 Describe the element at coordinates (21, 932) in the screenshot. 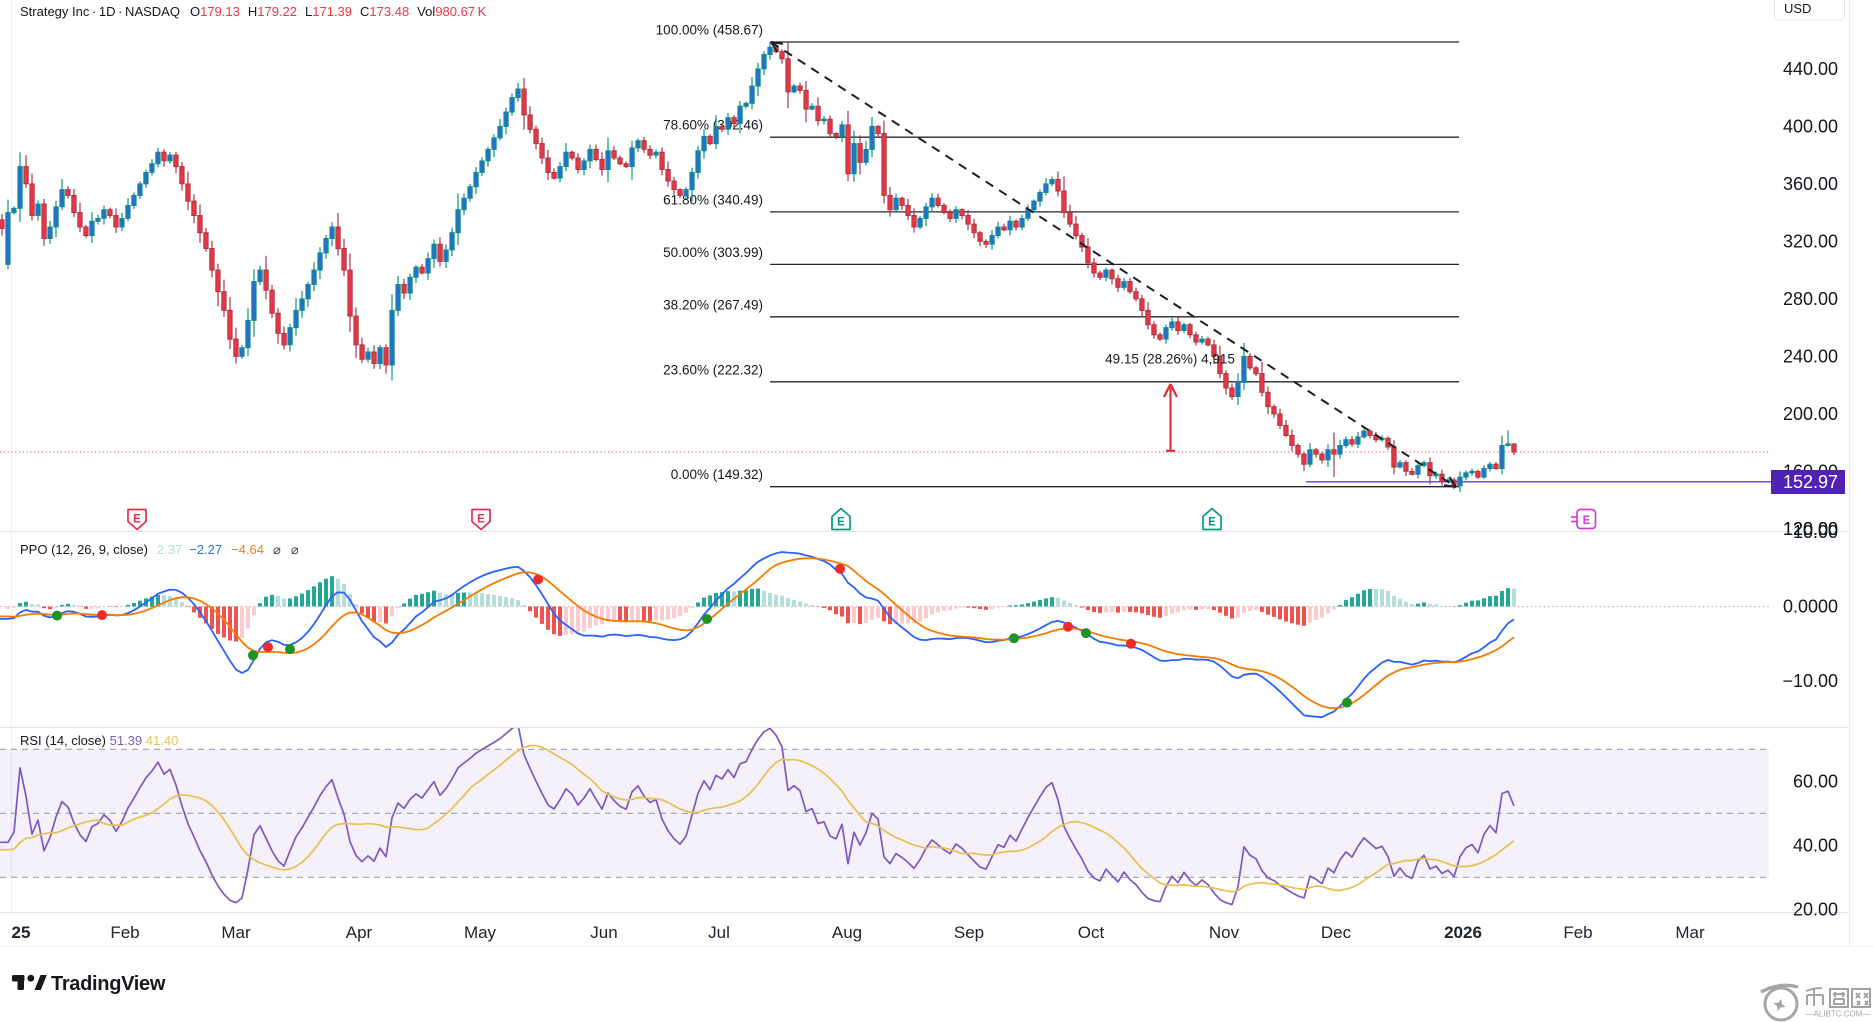

I see `svg-text: 25` at that location.